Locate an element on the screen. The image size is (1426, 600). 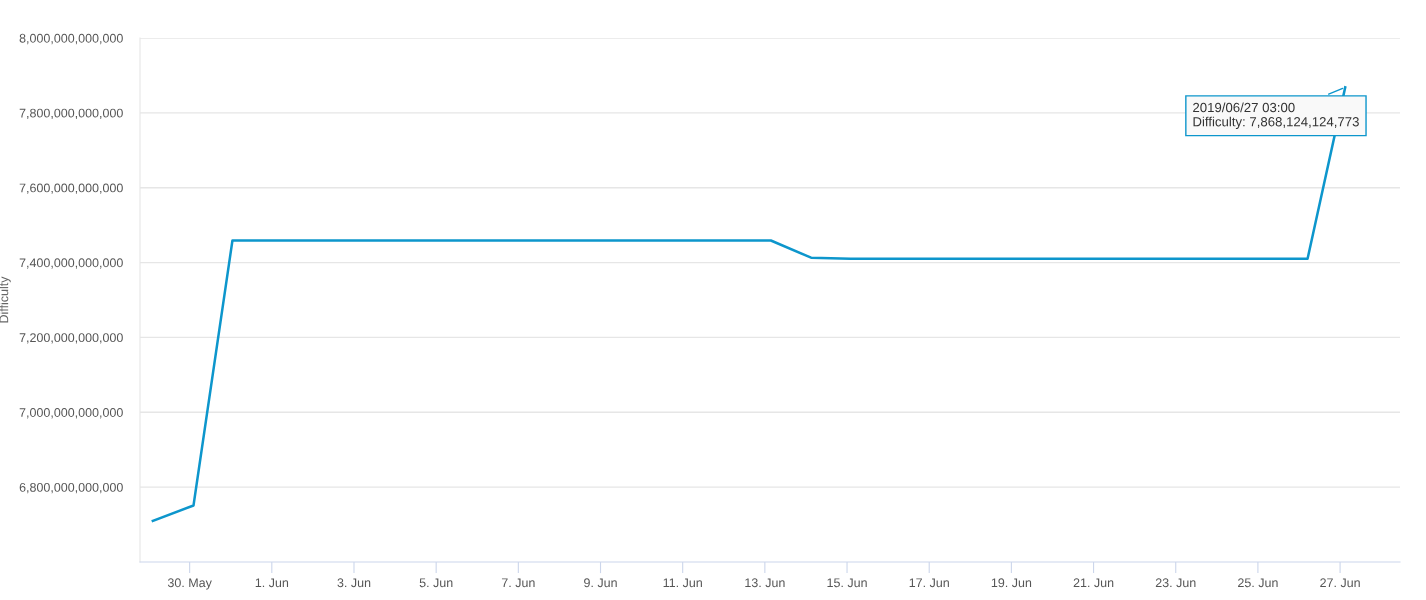
y-tick-label: 8,000,000,000,000 is located at coordinates (71, 39).